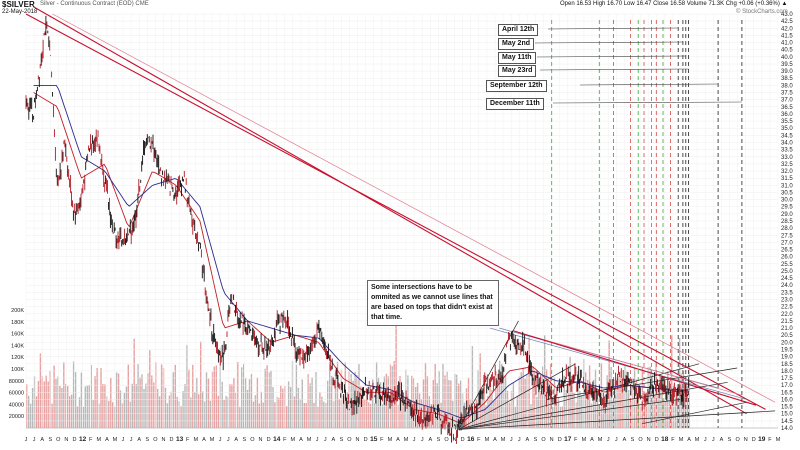 This screenshot has width=800, height=450. Describe the element at coordinates (787, 79) in the screenshot. I see `price-tick-label: 38.5` at that location.